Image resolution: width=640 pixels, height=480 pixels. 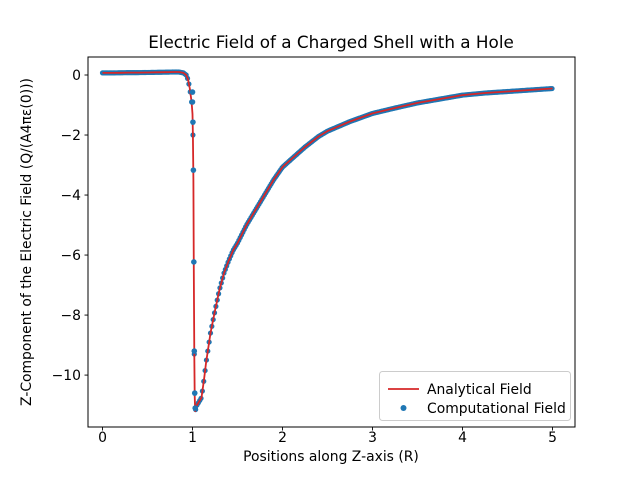 What do you see at coordinates (403, 408) in the screenshot?
I see `legend-dot-sample` at bounding box center [403, 408].